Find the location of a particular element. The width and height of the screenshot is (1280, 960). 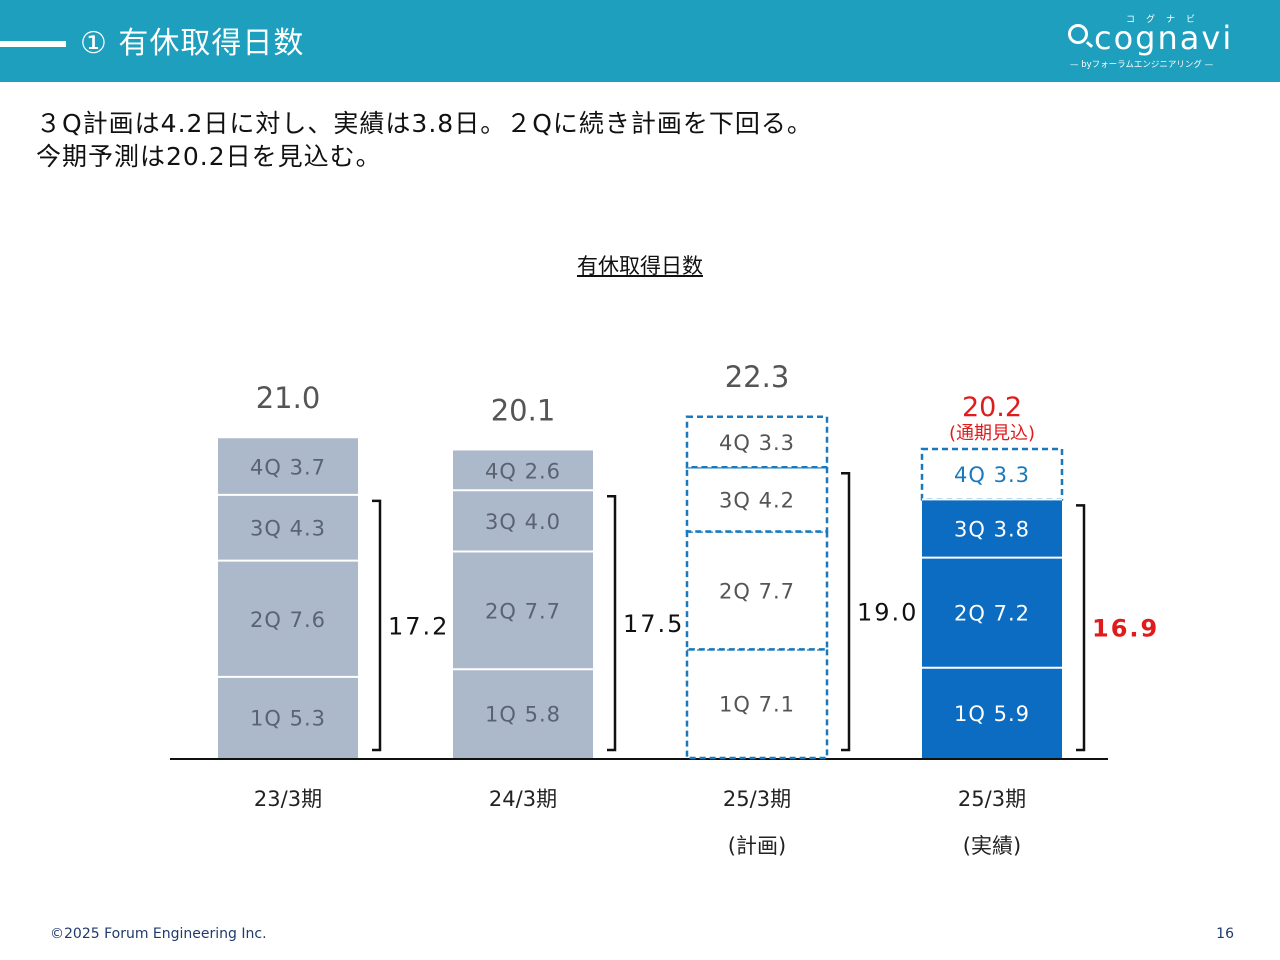

segment-label: 2Q 7.2 is located at coordinates (992, 614).